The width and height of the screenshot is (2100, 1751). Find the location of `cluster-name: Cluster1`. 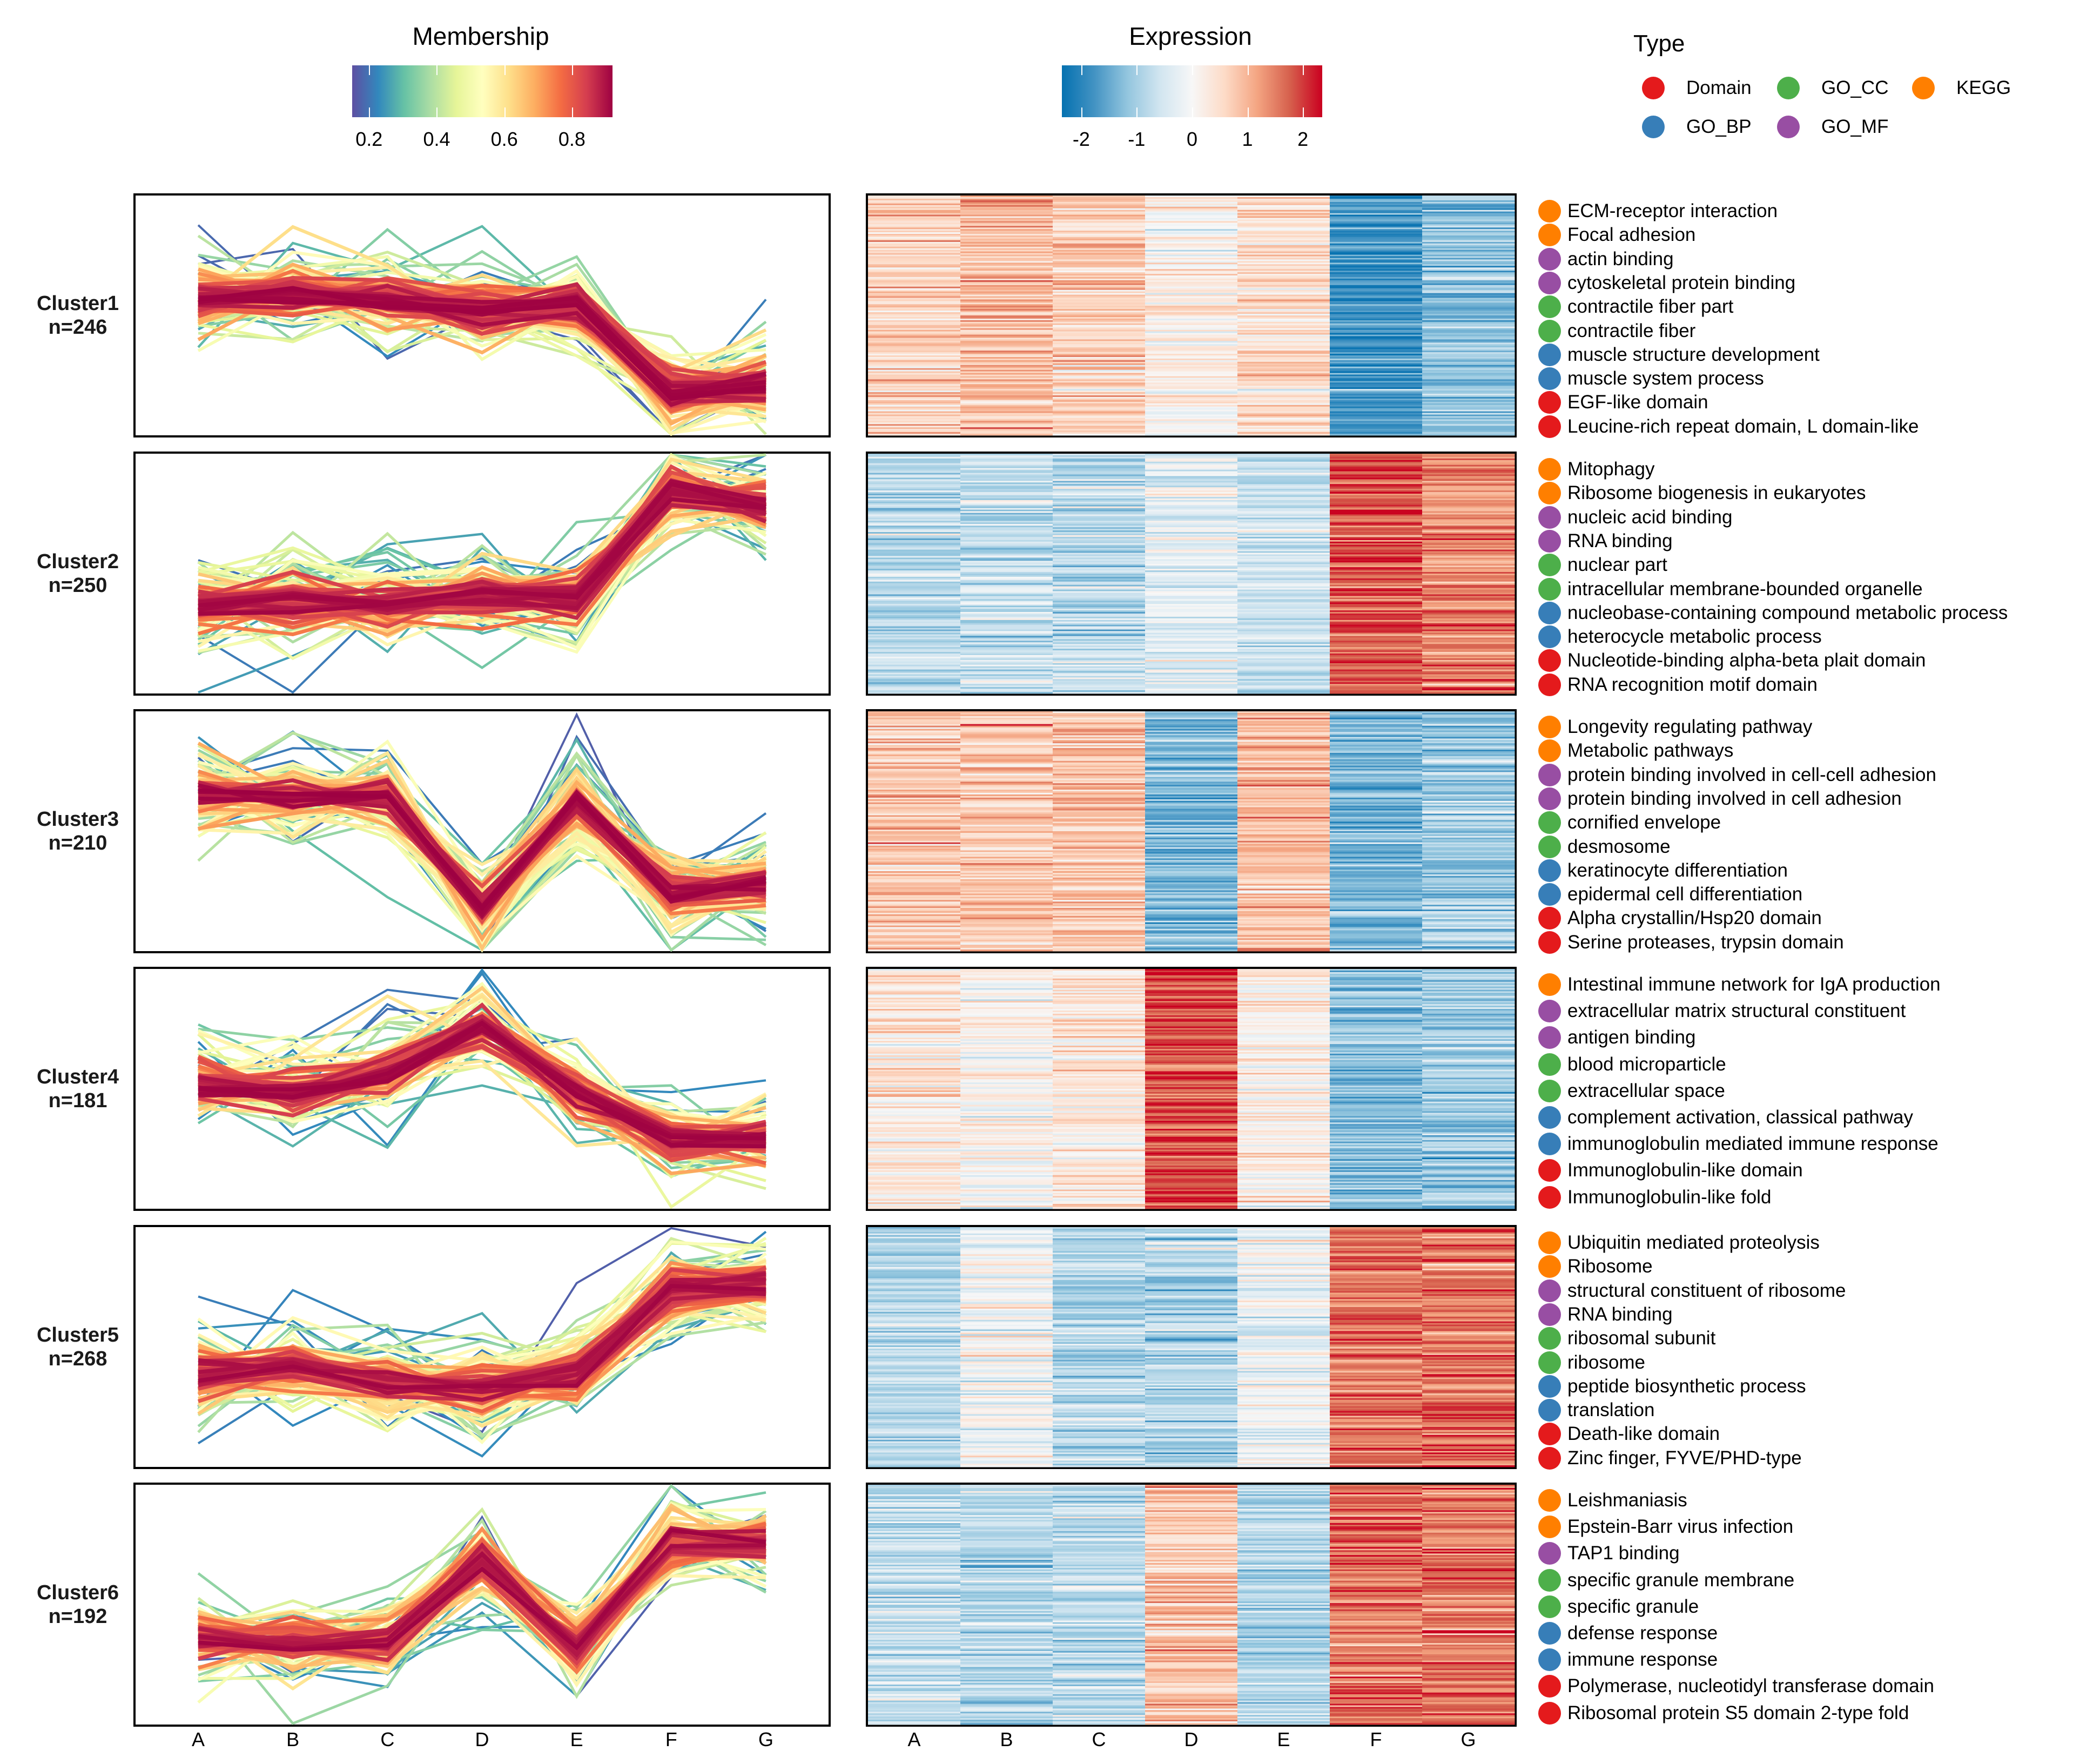

cluster-name: Cluster1 is located at coordinates (78, 303).